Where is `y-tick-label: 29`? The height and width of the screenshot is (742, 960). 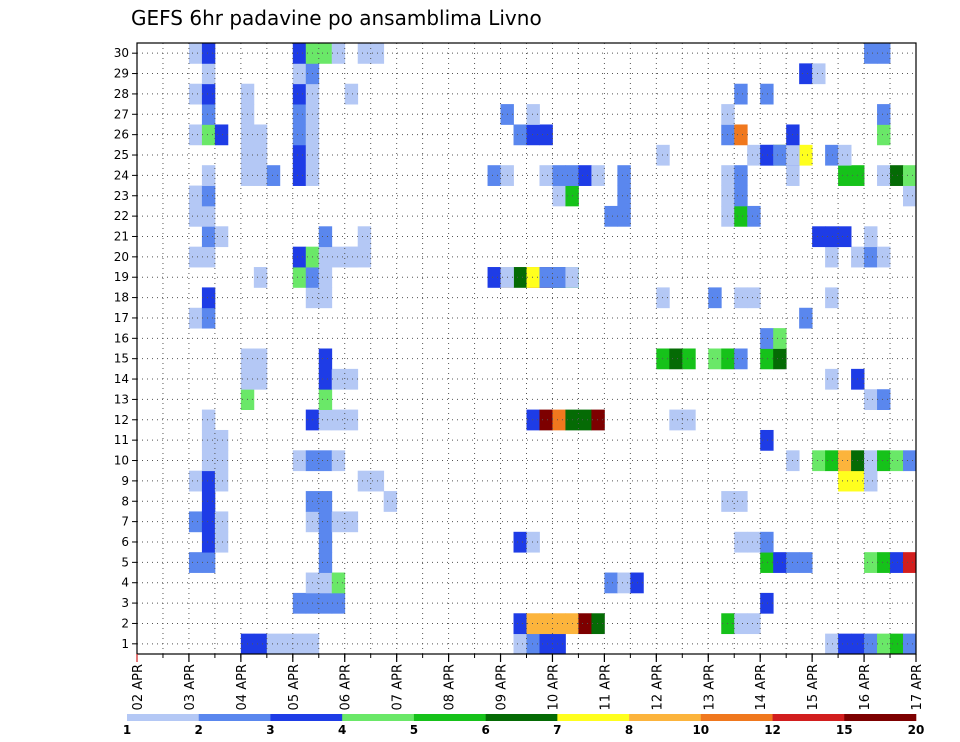 y-tick-label: 29 is located at coordinates (121, 74).